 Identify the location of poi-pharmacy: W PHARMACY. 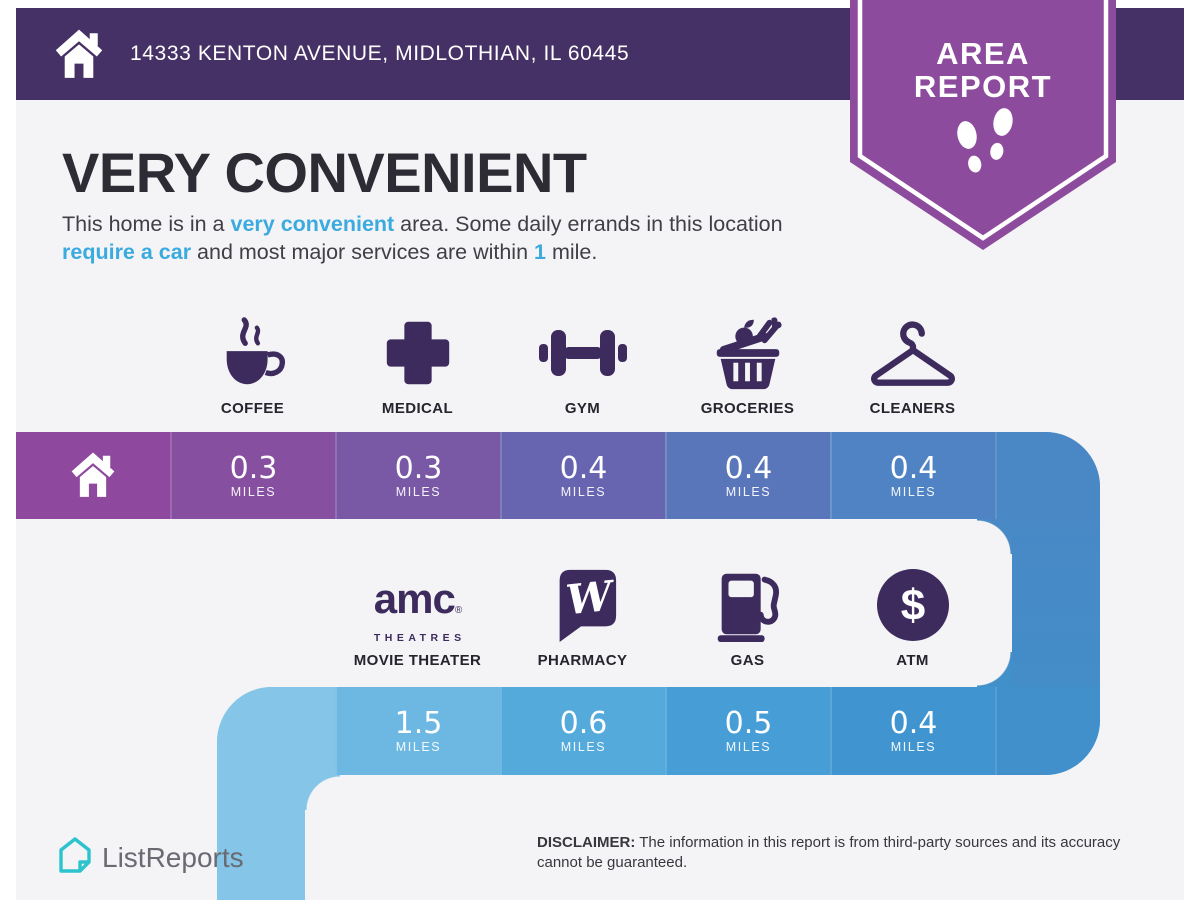
(582, 608).